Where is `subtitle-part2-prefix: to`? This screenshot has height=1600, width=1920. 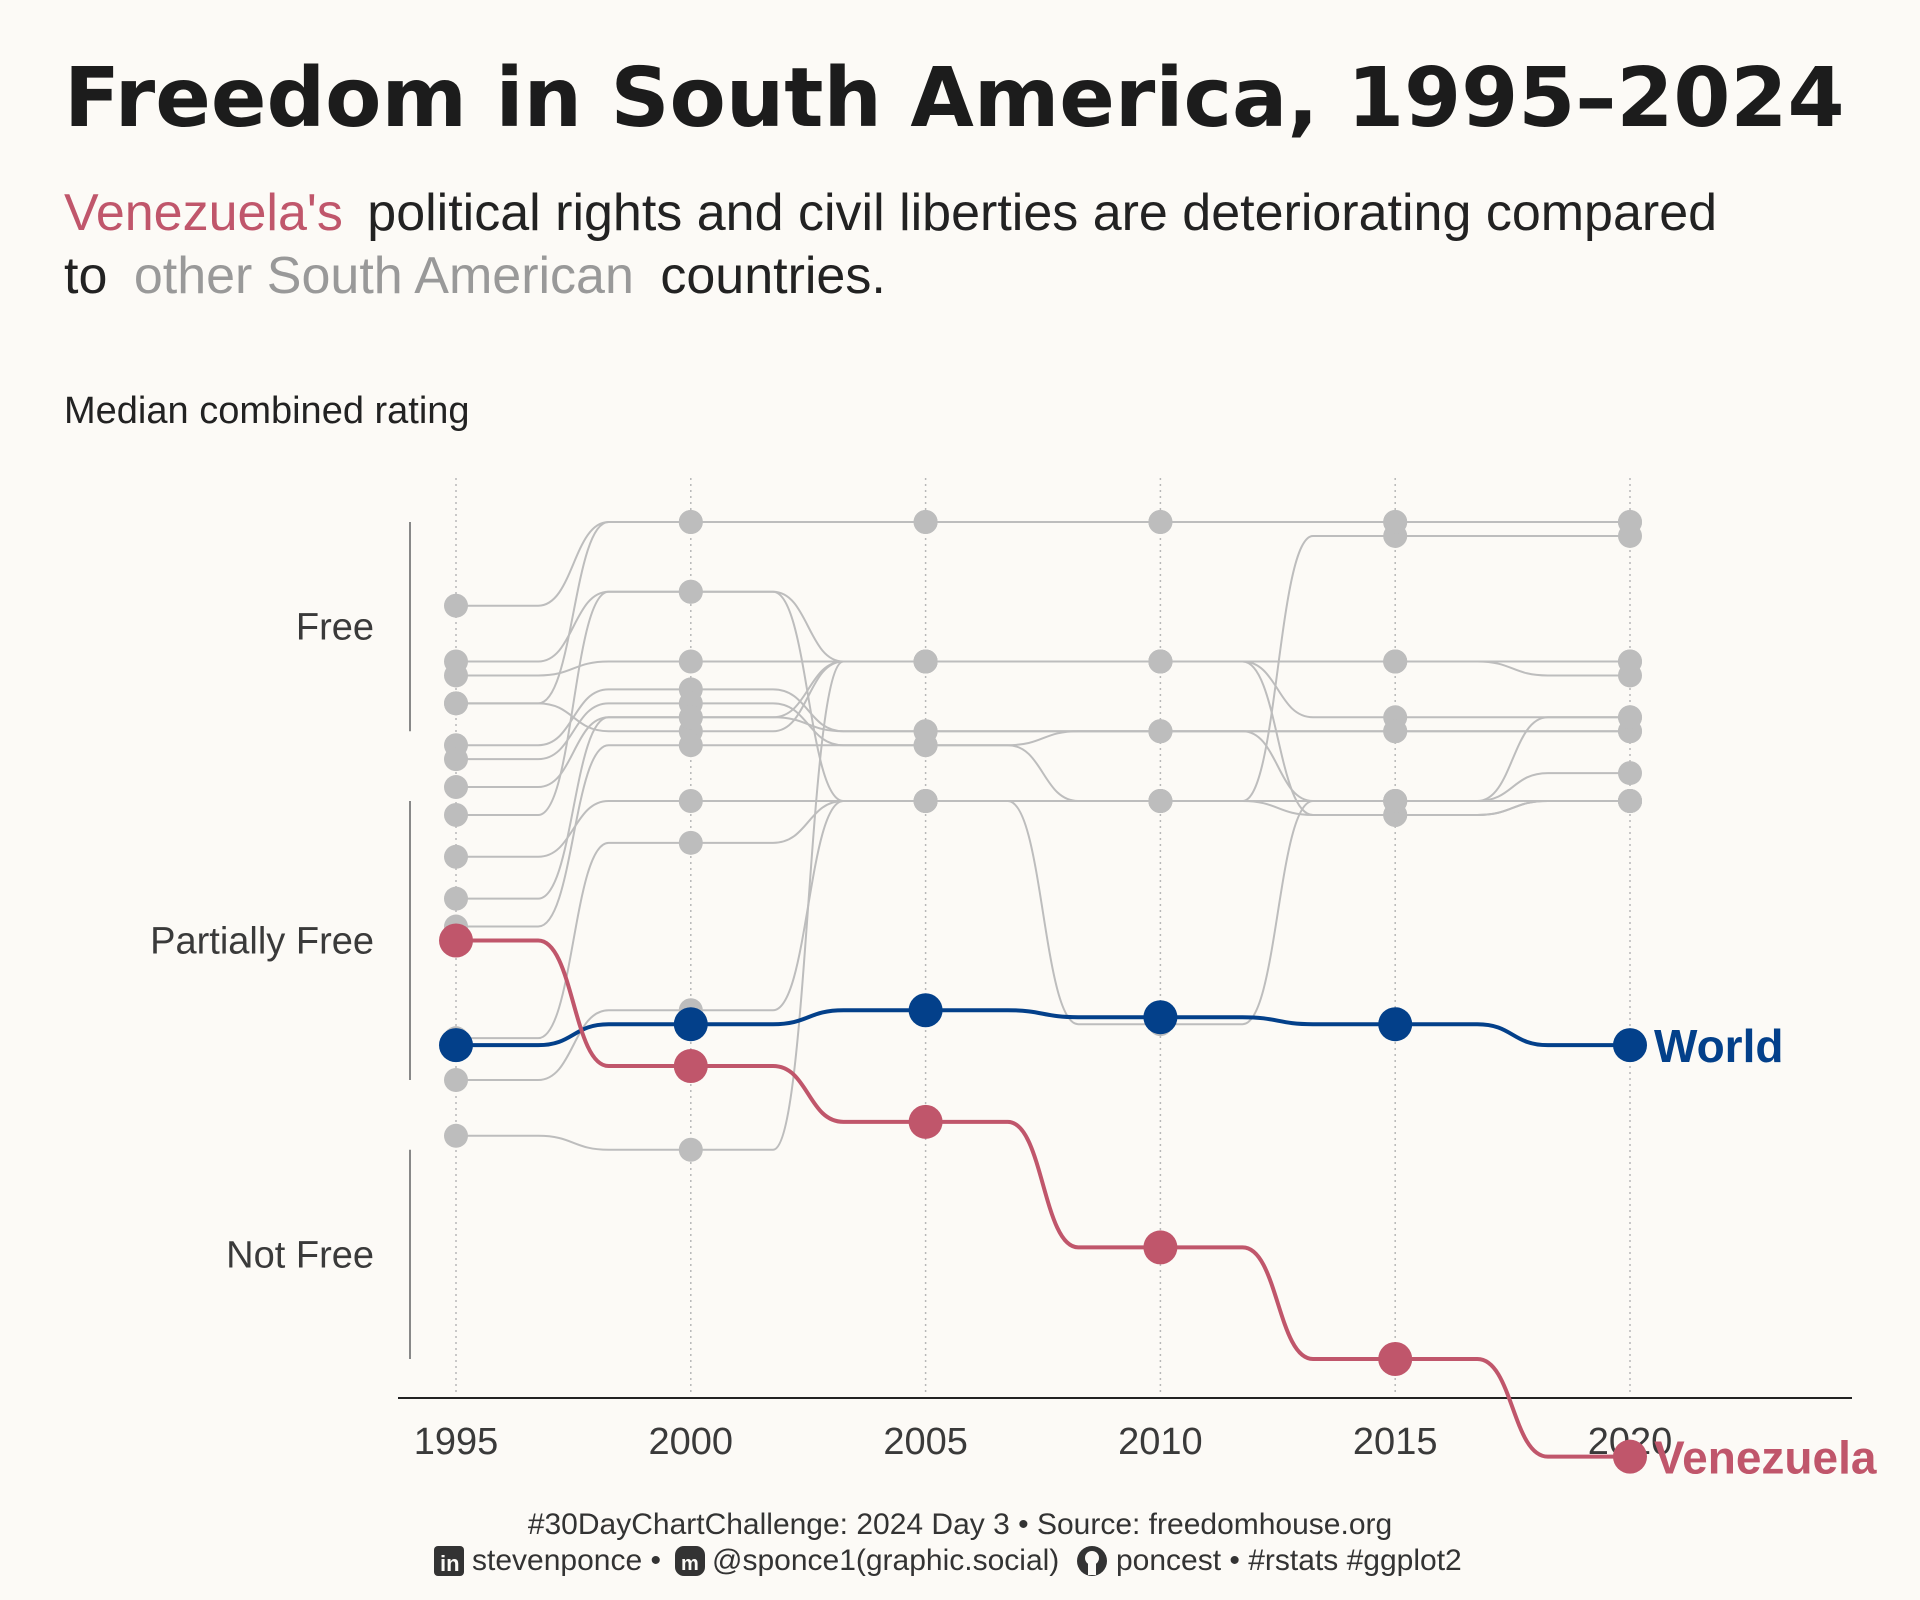
subtitle-part2-prefix: to is located at coordinates (85, 276).